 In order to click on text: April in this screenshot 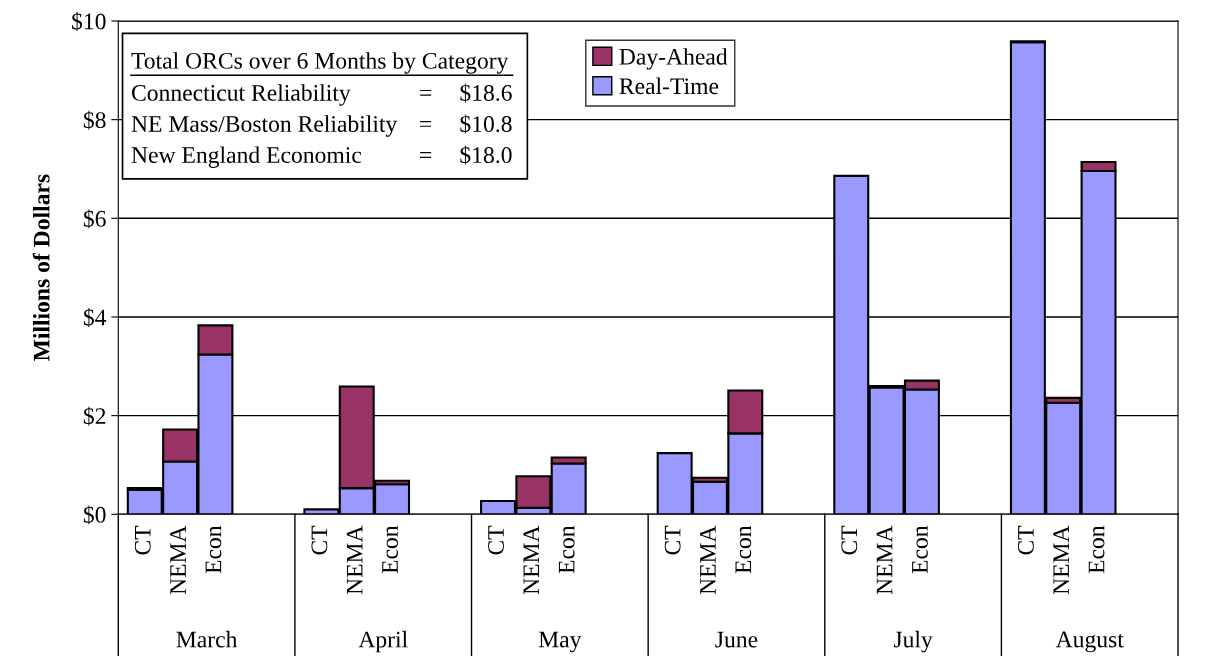, I will do `click(383, 641)`.